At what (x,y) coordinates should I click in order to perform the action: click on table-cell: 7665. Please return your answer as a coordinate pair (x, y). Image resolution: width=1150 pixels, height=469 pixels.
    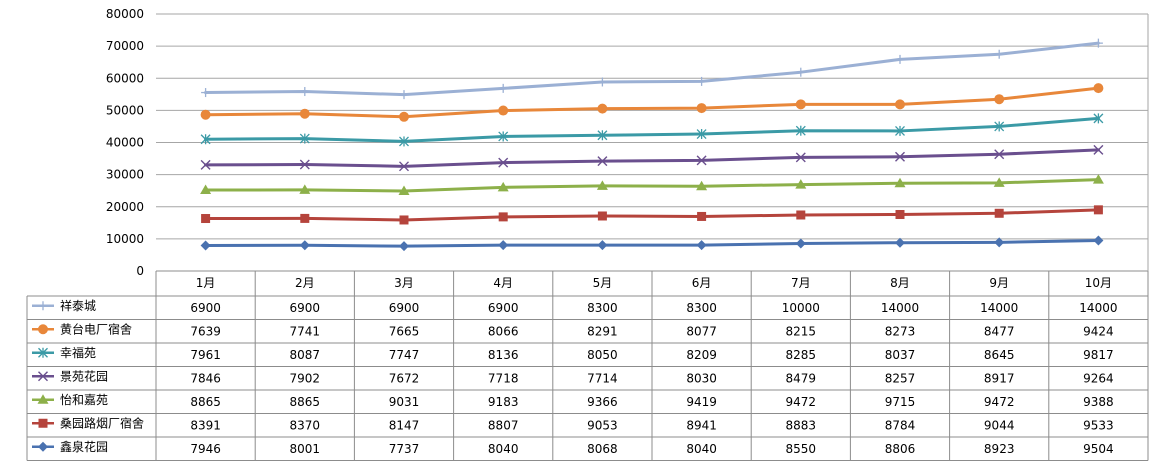
    Looking at the image, I should click on (404, 331).